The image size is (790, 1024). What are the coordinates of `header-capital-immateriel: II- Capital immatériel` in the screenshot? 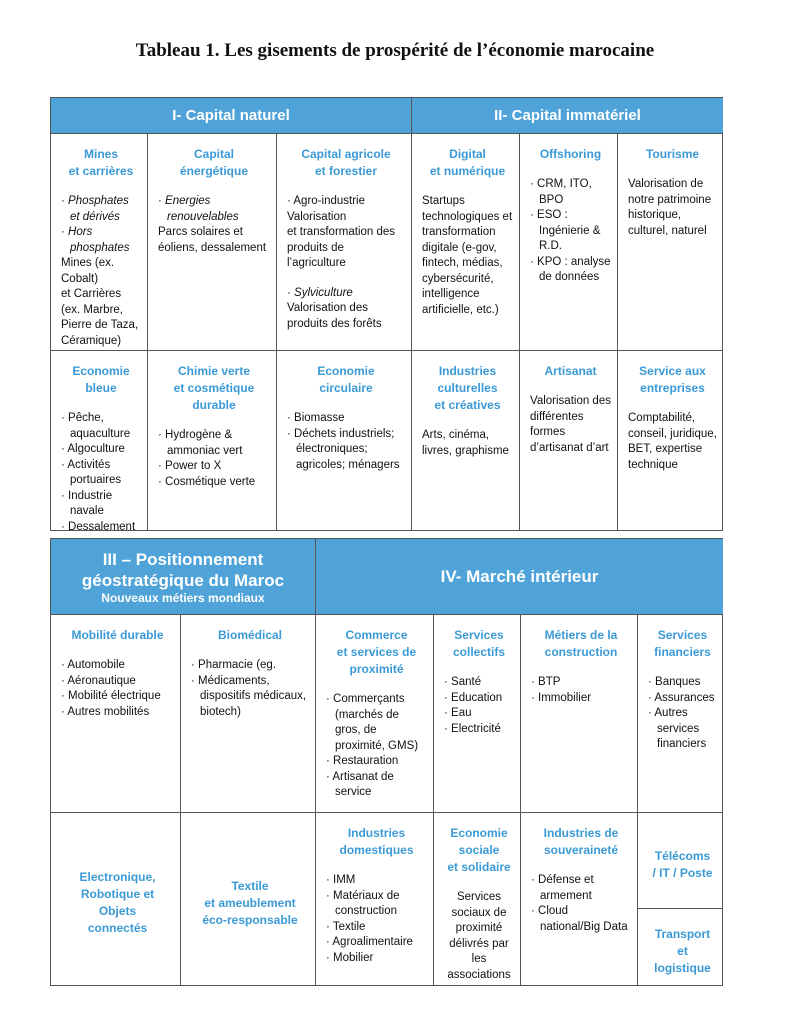 It's located at (567, 116).